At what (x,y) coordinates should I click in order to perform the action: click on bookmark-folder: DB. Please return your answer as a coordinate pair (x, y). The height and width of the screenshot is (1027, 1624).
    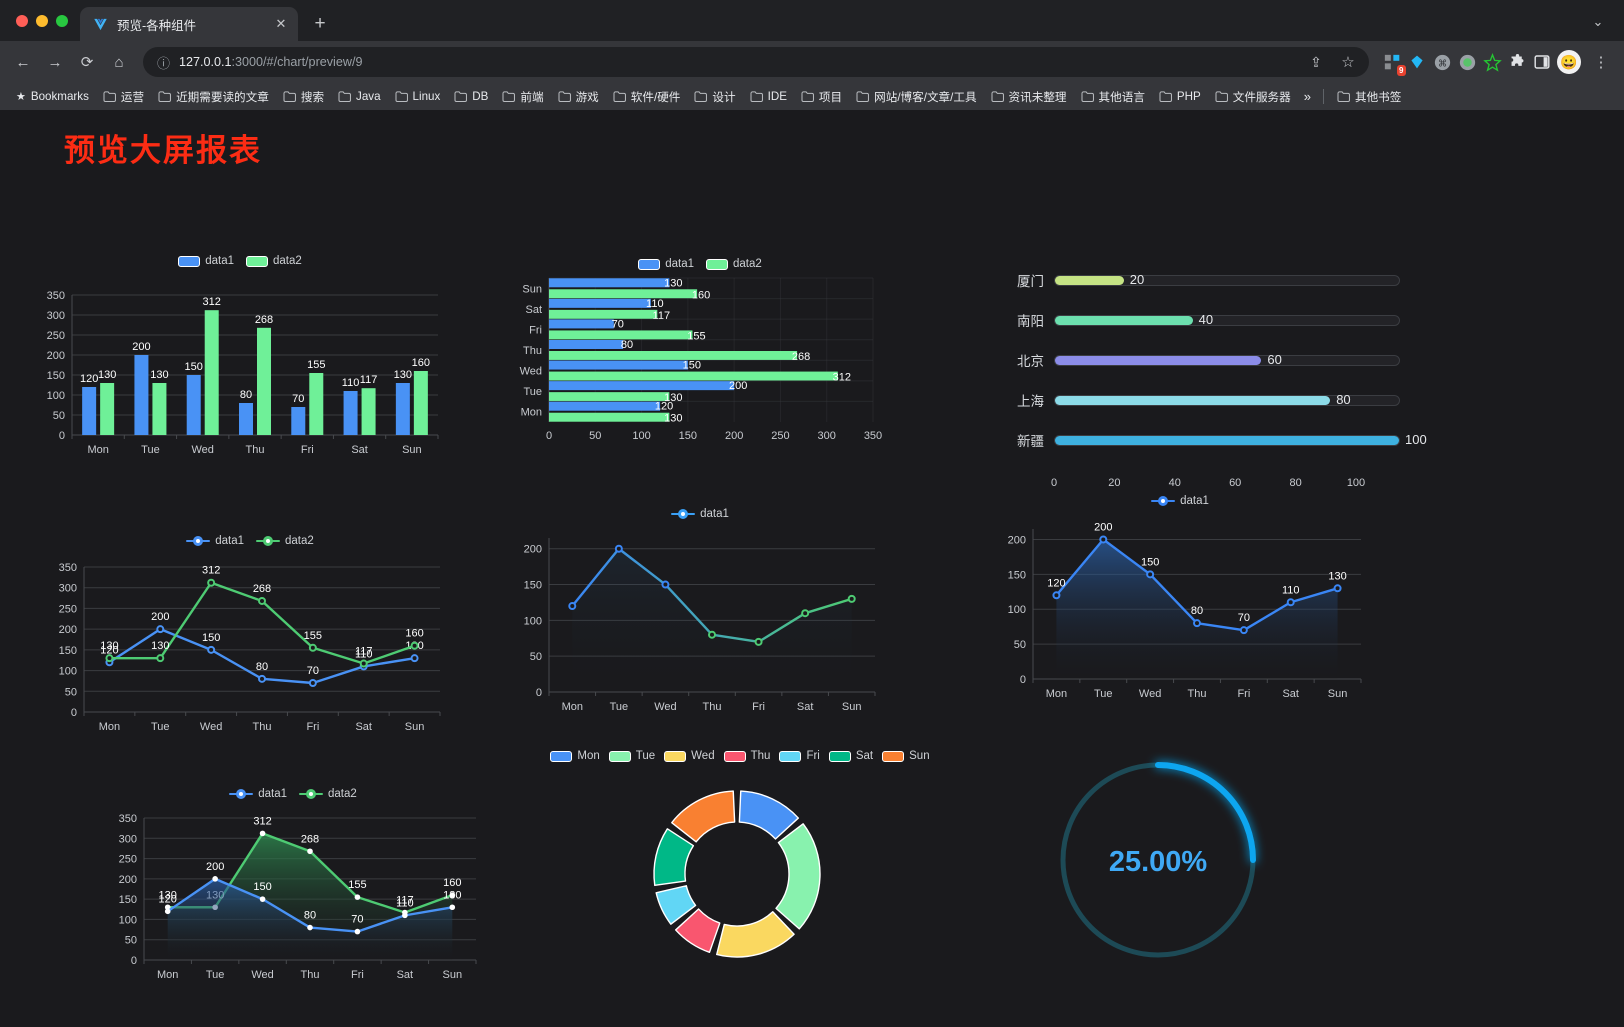
    Looking at the image, I should click on (471, 96).